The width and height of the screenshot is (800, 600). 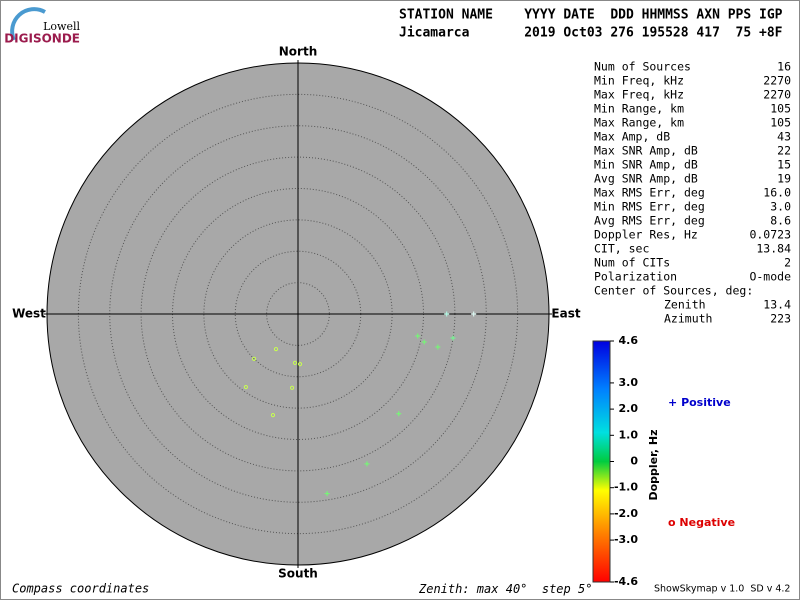 I want to click on stat-label: Min Range, km, so click(x=639, y=109).